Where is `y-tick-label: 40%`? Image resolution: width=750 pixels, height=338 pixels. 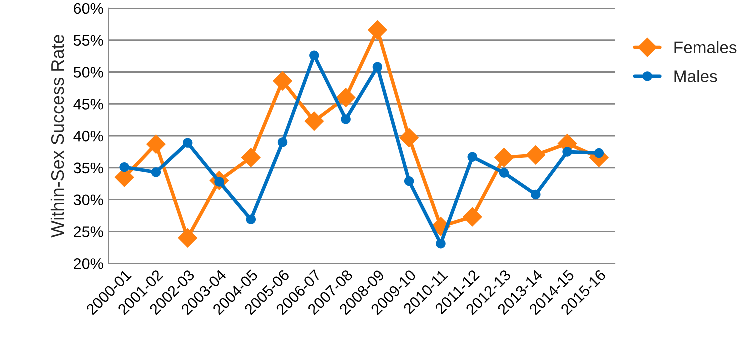 y-tick-label: 40% is located at coordinates (89, 136).